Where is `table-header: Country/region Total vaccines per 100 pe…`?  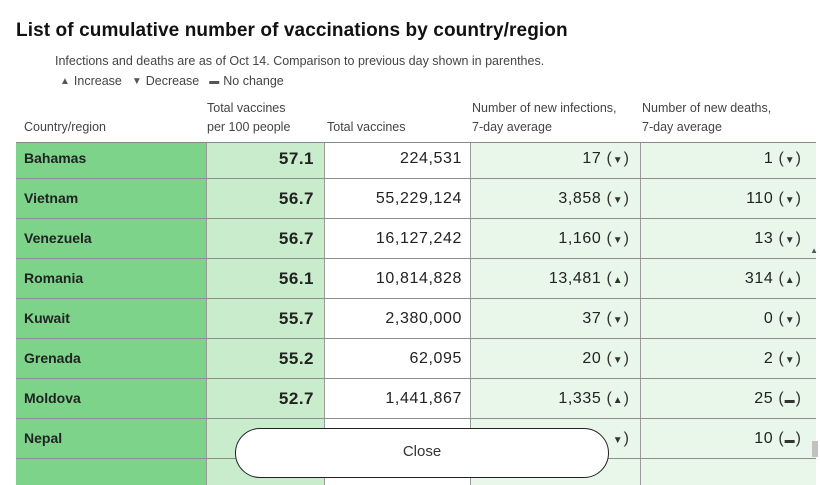
table-header: Country/region Total vaccines per 100 pe… is located at coordinates (416, 119).